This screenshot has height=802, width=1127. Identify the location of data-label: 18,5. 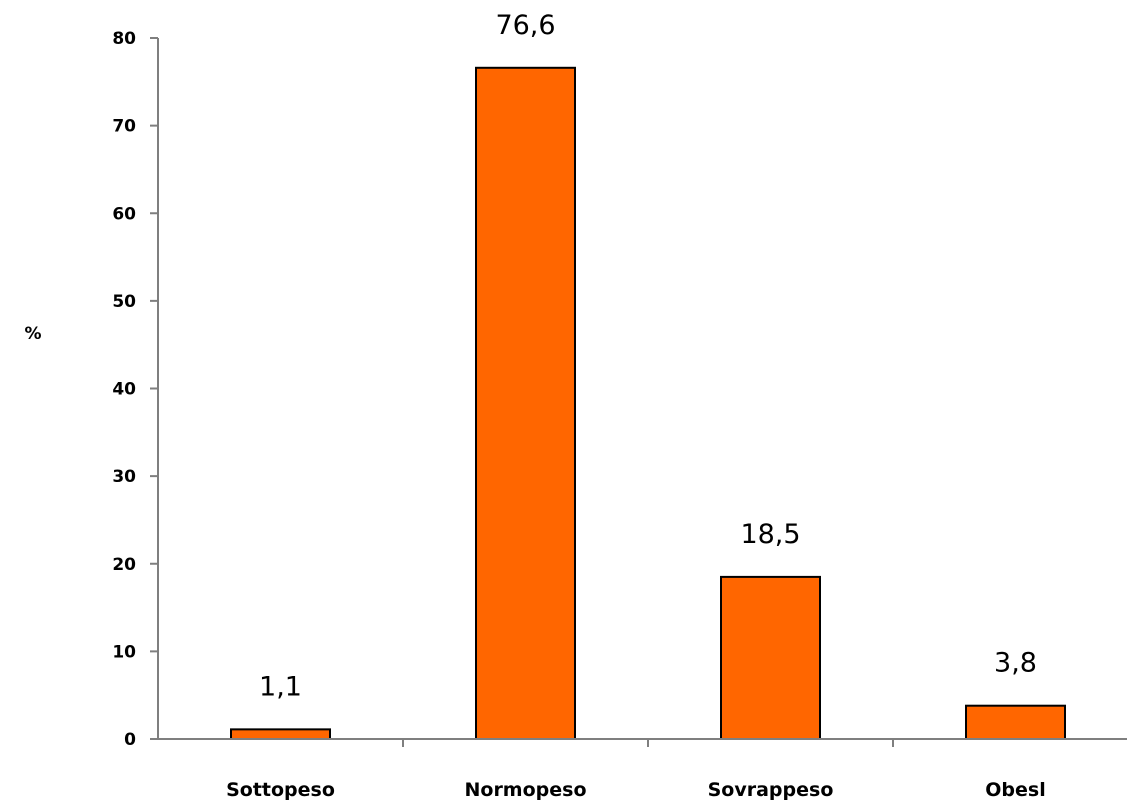
(770, 534).